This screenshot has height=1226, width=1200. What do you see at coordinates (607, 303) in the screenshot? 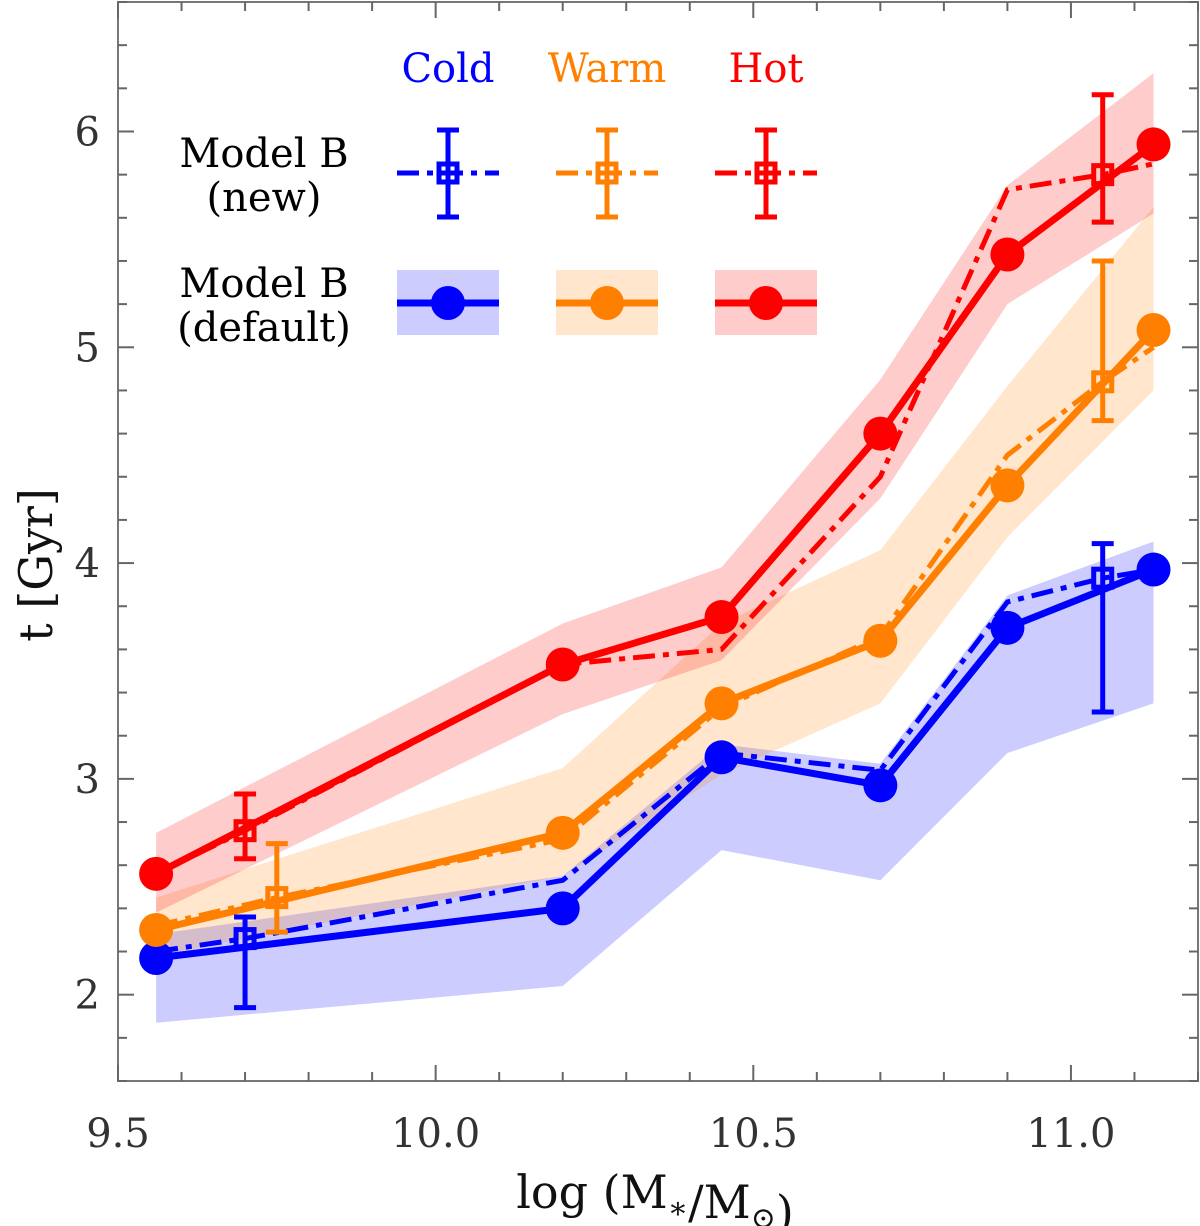
I see `legend-default-marker-warm` at bounding box center [607, 303].